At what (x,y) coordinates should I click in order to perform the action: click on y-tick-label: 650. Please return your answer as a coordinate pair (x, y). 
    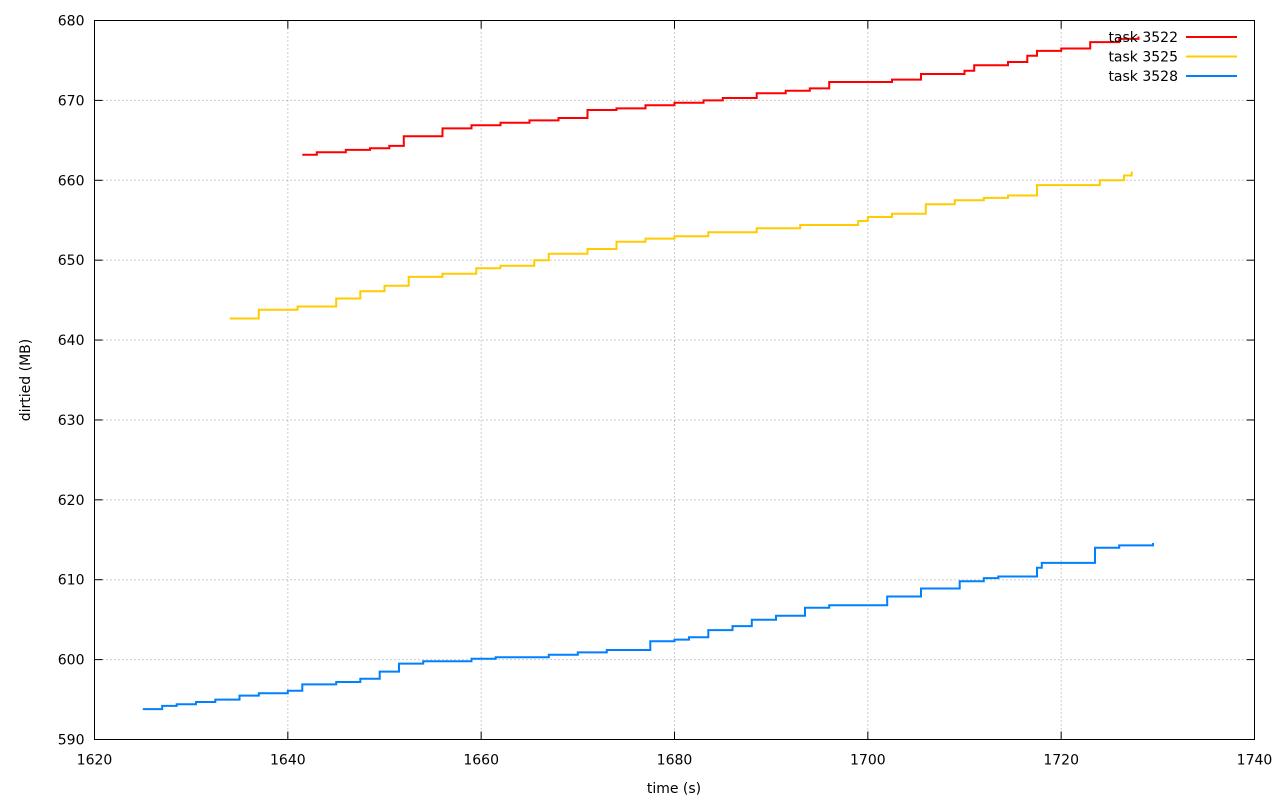
    Looking at the image, I should click on (71, 261).